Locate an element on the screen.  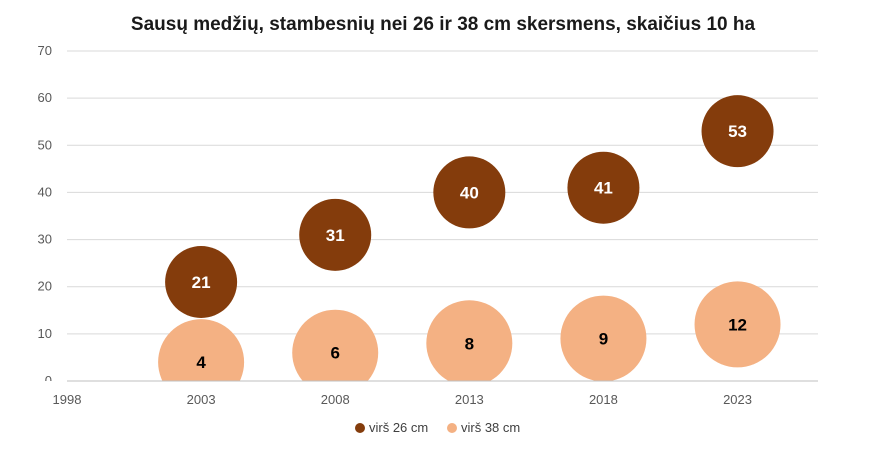
x-tick-label: 2018 is located at coordinates (603, 399).